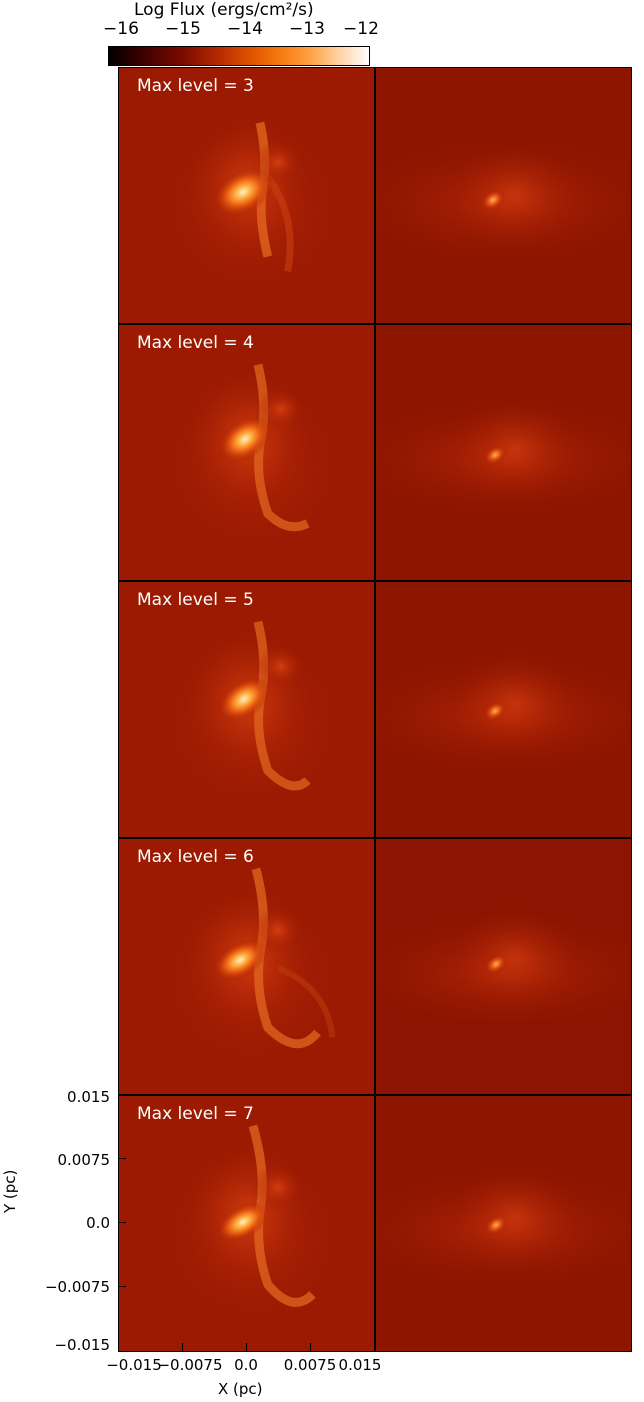 This screenshot has height=1402, width=644. I want to click on y-tick-label: −0.015, so click(82, 1345).